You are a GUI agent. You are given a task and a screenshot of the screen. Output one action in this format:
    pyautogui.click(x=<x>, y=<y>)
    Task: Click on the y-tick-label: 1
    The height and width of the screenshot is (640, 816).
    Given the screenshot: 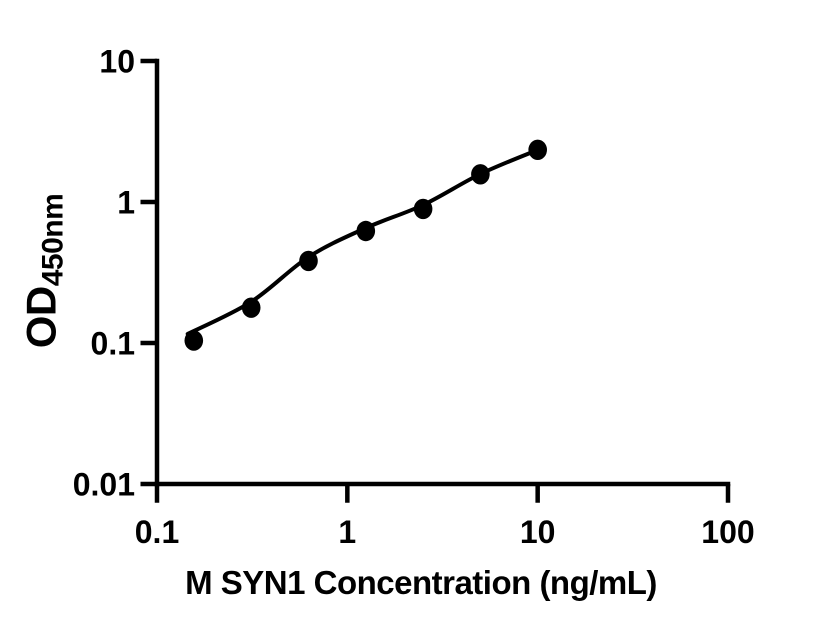 What is the action you would take?
    pyautogui.click(x=126, y=203)
    